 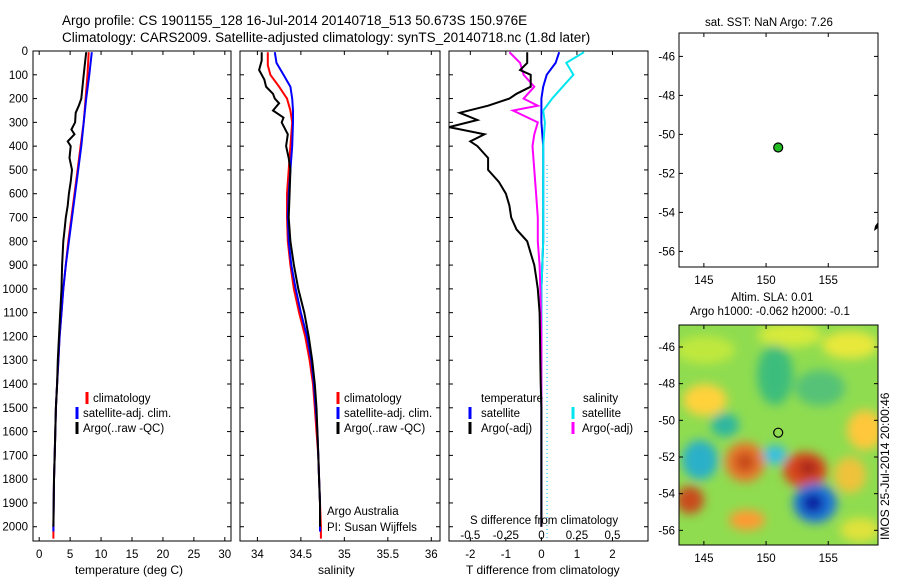 I want to click on salinity-difference-ticks: -0.5 -0.25 0 0.25 0.5, so click(x=540, y=536).